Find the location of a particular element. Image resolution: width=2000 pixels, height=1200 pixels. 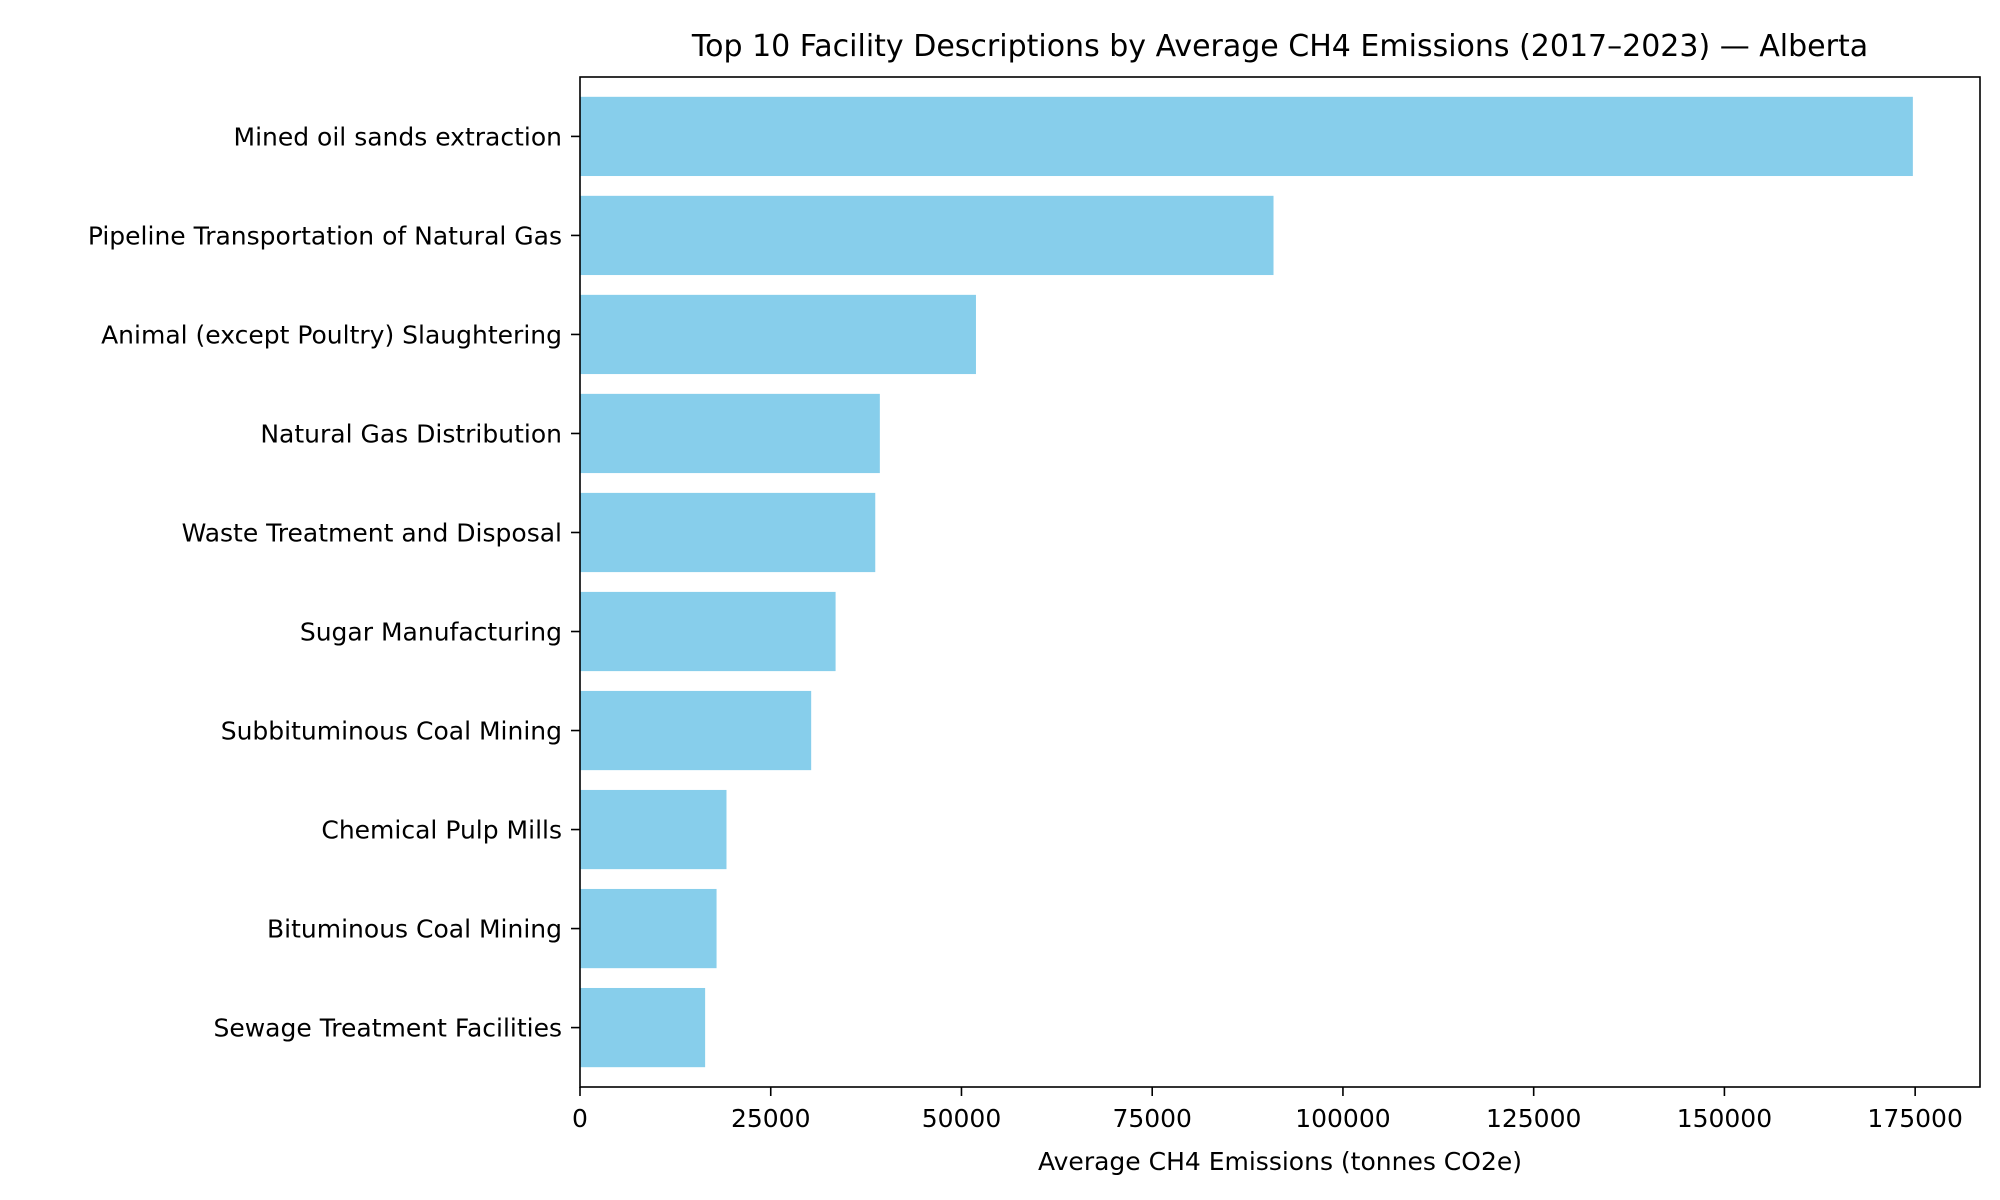

x-axis-label: Average CH4 Emissions (tonnes CO2e) is located at coordinates (1280, 1161).